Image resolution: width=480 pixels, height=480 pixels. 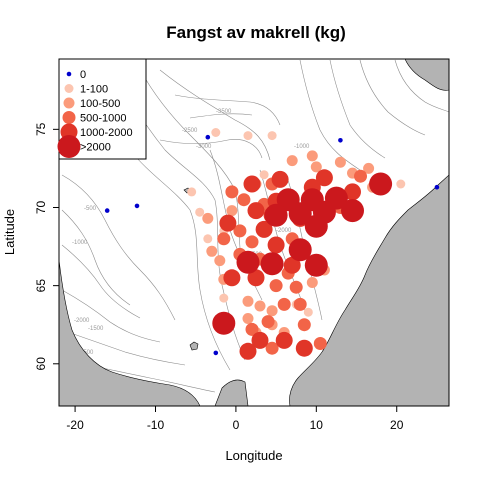 What do you see at coordinates (156, 425) in the screenshot?
I see `x-tick-label: -10` at bounding box center [156, 425].